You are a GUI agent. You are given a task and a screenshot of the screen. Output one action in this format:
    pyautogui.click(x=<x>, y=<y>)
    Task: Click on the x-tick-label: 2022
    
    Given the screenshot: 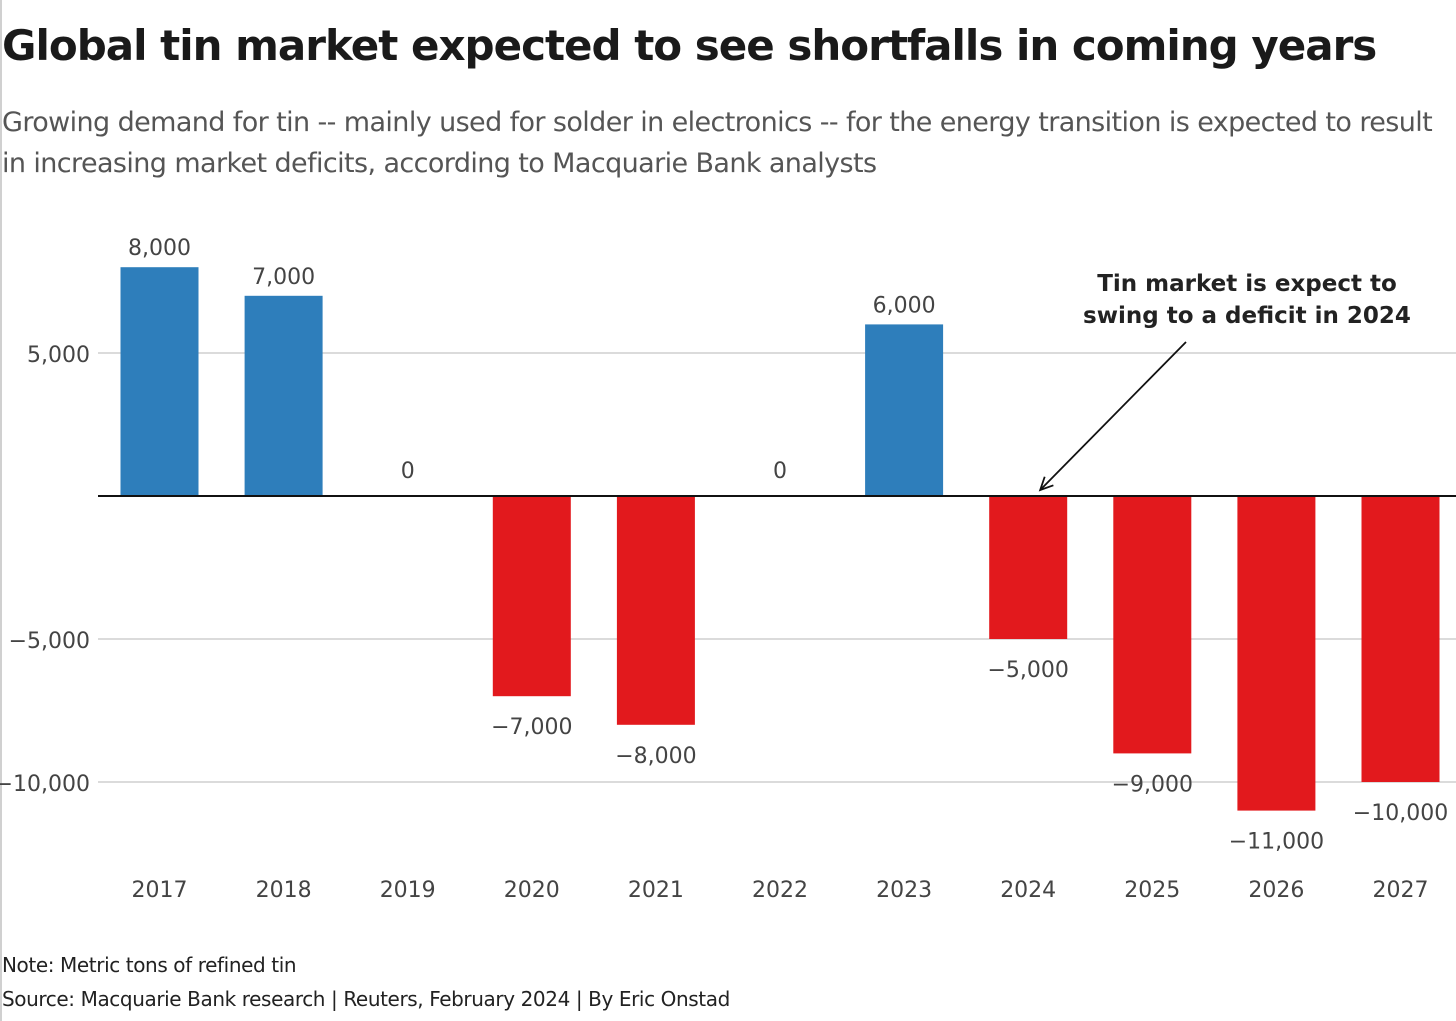 What is the action you would take?
    pyautogui.click(x=780, y=890)
    